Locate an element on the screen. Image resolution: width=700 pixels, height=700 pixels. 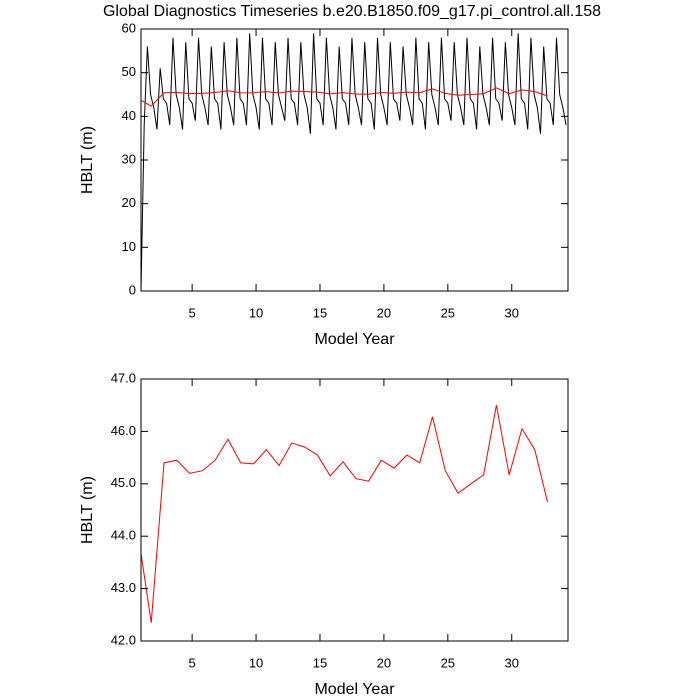
y-tick-label: 46.0 is located at coordinates (123, 430).